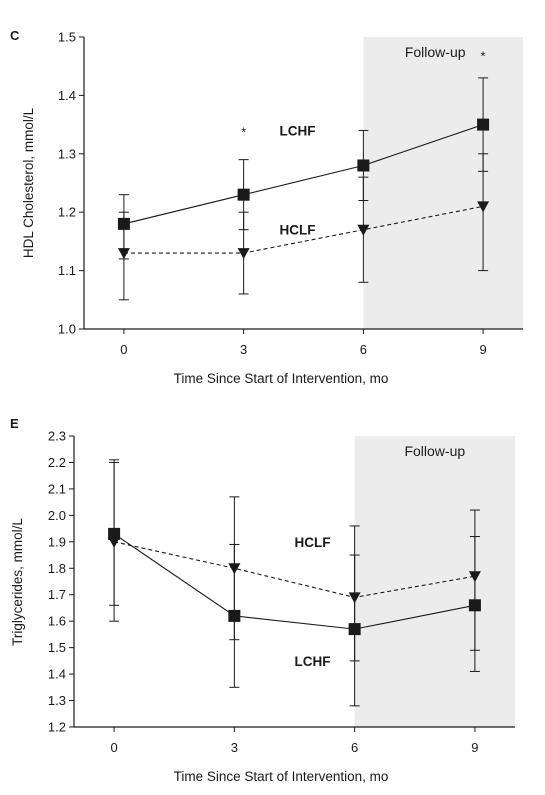  Describe the element at coordinates (67, 329) in the screenshot. I see `y-tick-label: 1.0` at that location.